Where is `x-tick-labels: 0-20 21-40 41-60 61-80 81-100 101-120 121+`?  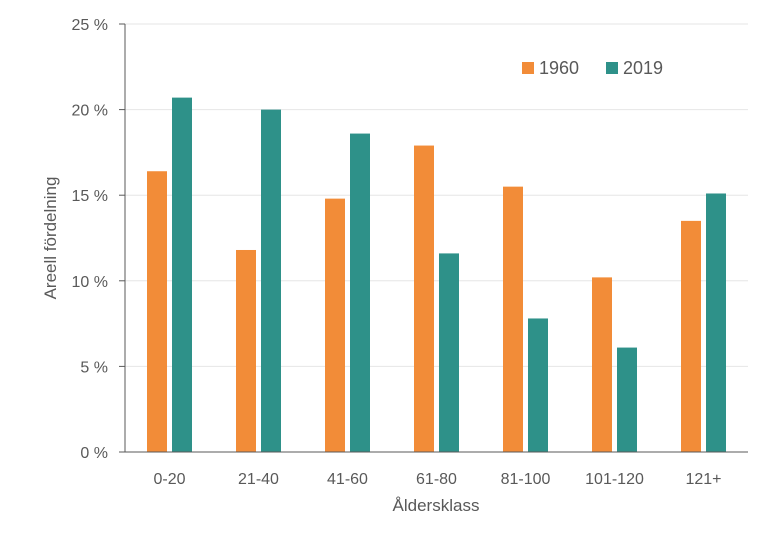
x-tick-labels: 0-20 21-40 41-60 61-80 81-100 101-120 121+ is located at coordinates (437, 479).